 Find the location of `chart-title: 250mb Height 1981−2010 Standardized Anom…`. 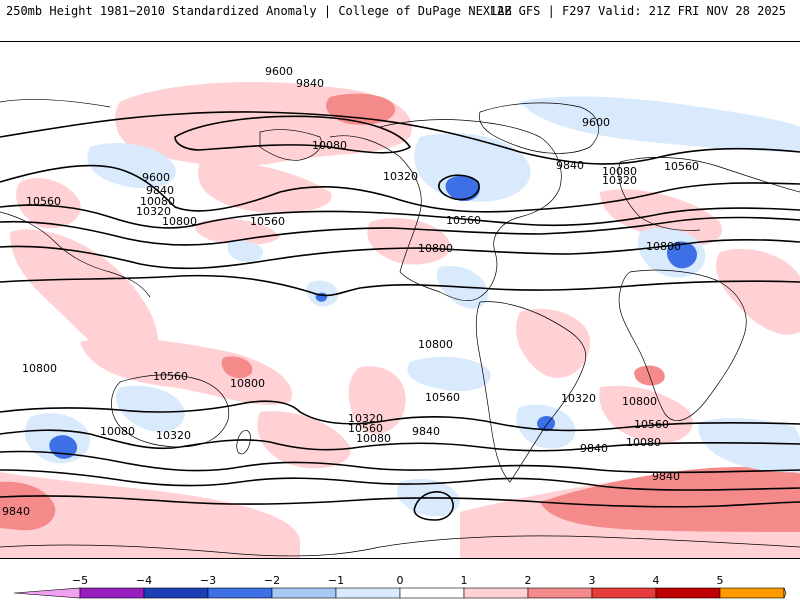

chart-title: 250mb Height 1981−2010 Standardized Anom… is located at coordinates (259, 11).